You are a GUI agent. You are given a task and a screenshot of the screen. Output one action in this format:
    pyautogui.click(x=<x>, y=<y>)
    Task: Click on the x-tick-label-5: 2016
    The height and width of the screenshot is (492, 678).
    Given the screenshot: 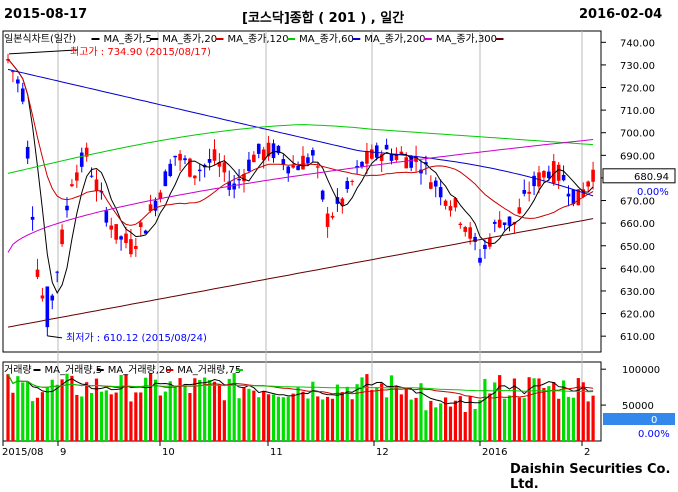 What is the action you would take?
    pyautogui.click(x=494, y=452)
    